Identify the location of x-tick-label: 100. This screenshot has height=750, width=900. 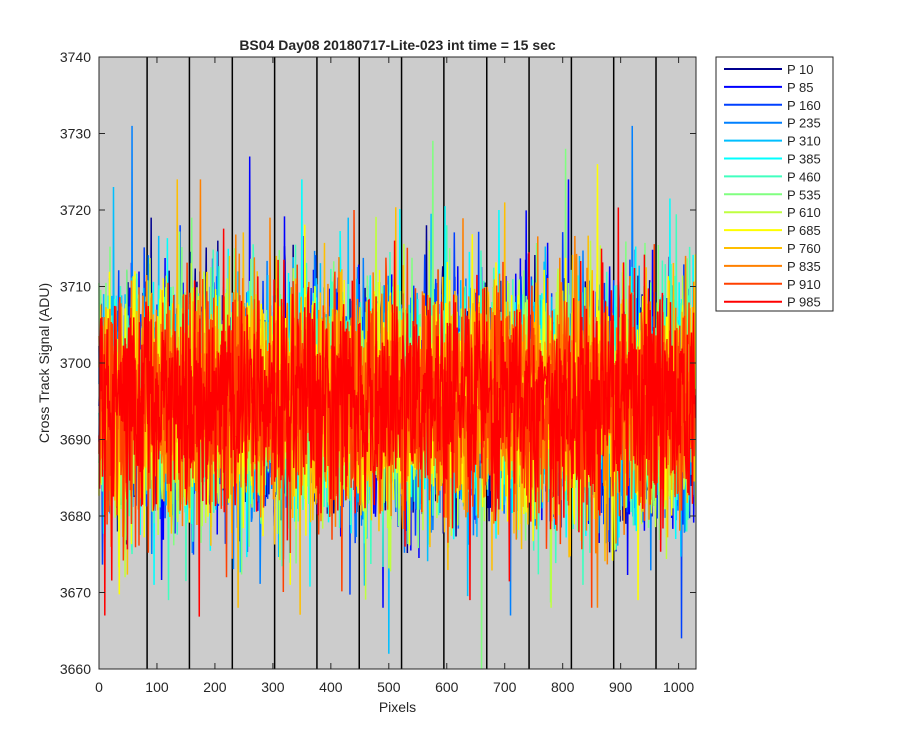
(157, 687).